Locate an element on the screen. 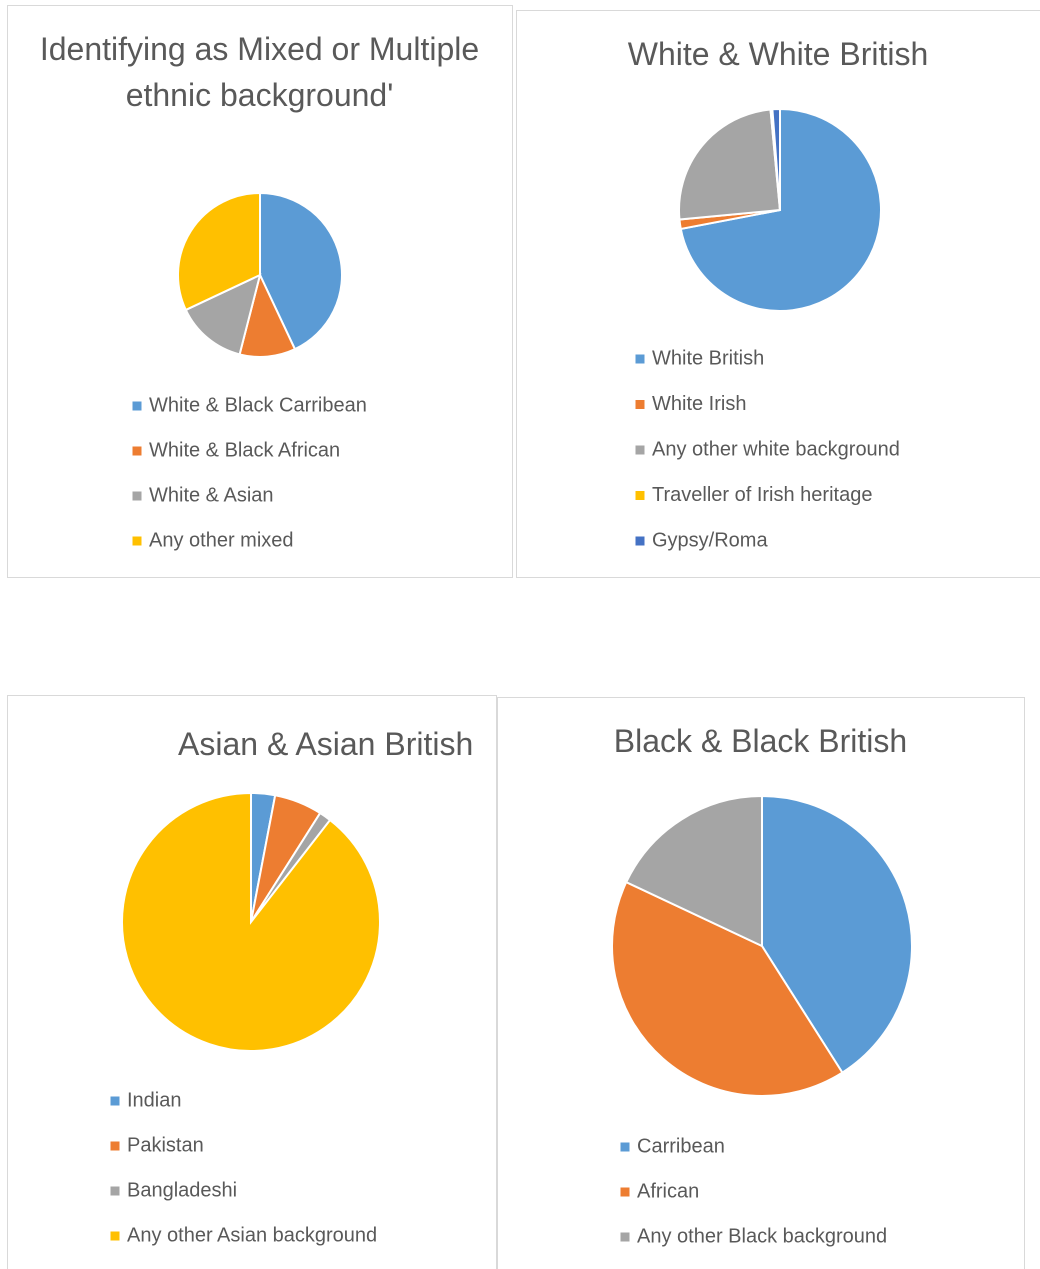 Image resolution: width=1040 pixels, height=1269 pixels. legend-label: Pakistan is located at coordinates (165, 1145).